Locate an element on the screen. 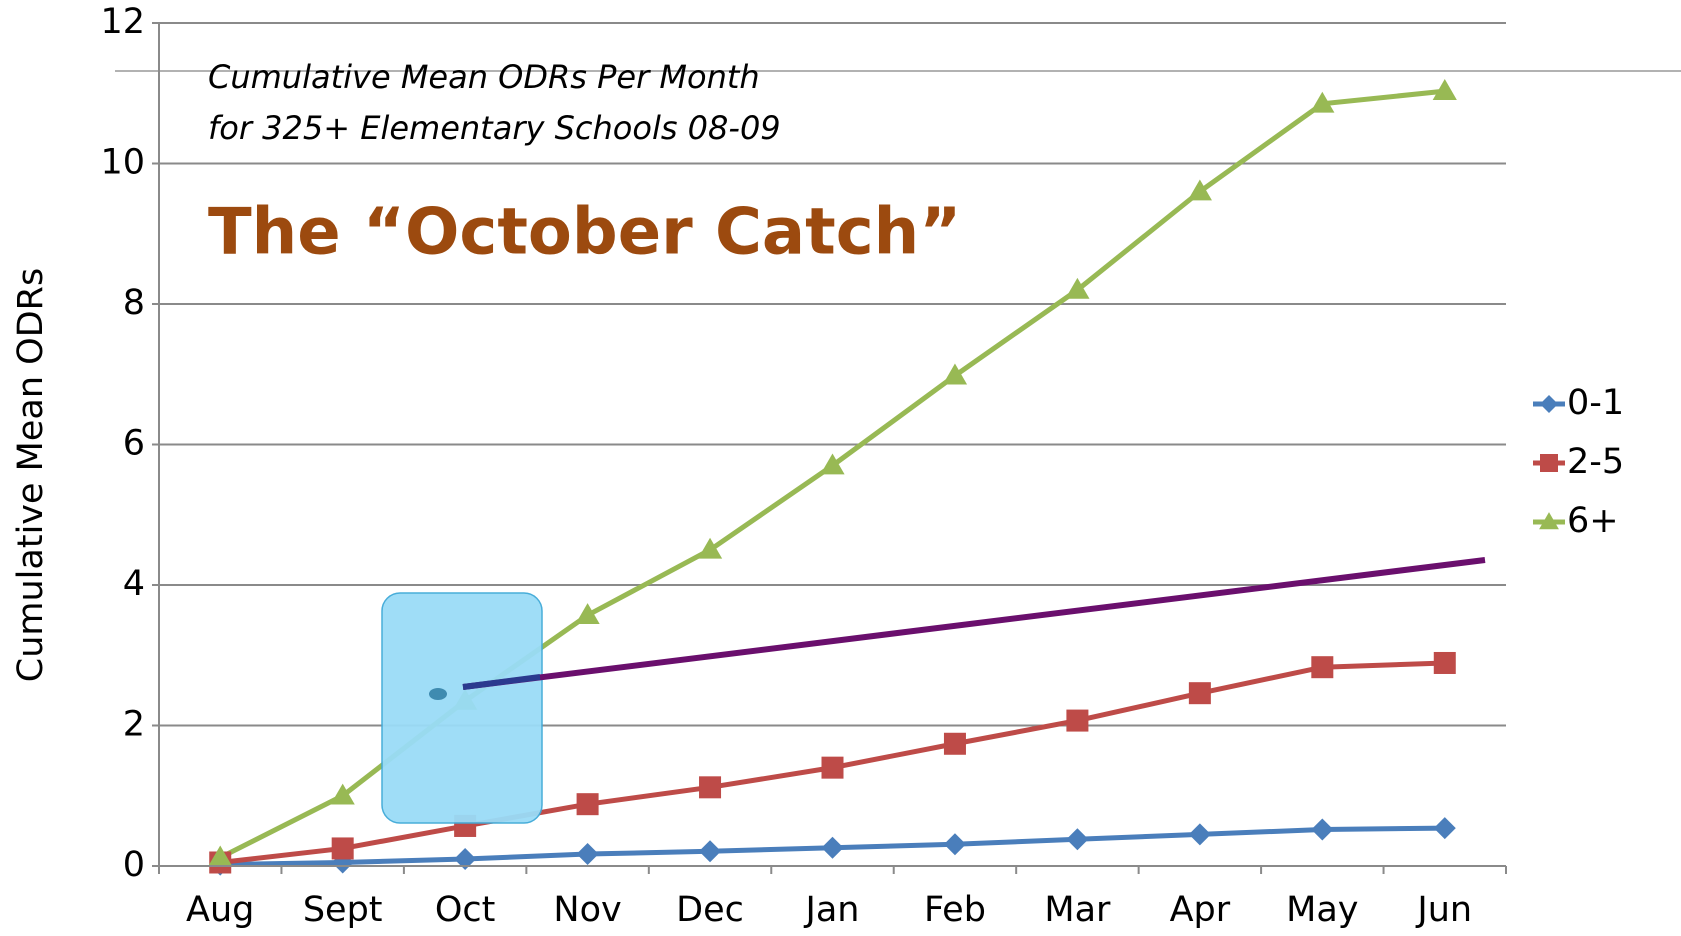 This screenshot has height=936, width=1681. callout-line-start is located at coordinates (501, 682).